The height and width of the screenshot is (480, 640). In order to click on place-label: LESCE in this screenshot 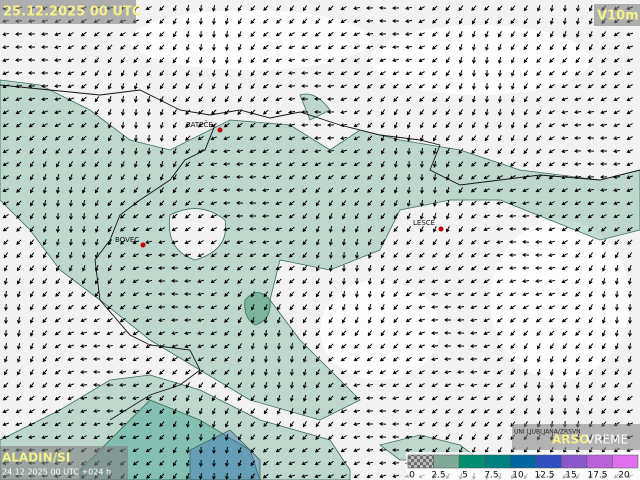, I will do `click(424, 223)`.